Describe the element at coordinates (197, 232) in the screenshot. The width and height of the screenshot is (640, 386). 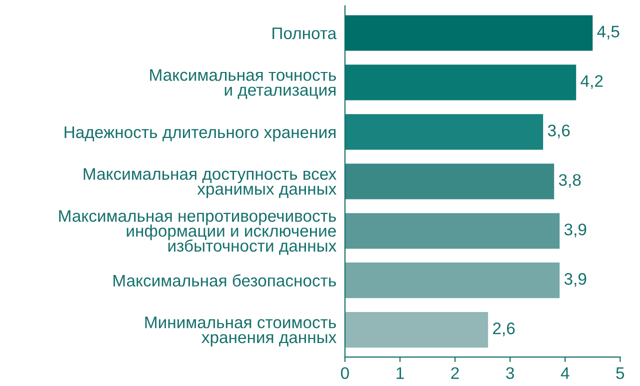
I see `y-tick-label: Максимальная непротиворечивость информации и исключение избыточности данных` at that location.